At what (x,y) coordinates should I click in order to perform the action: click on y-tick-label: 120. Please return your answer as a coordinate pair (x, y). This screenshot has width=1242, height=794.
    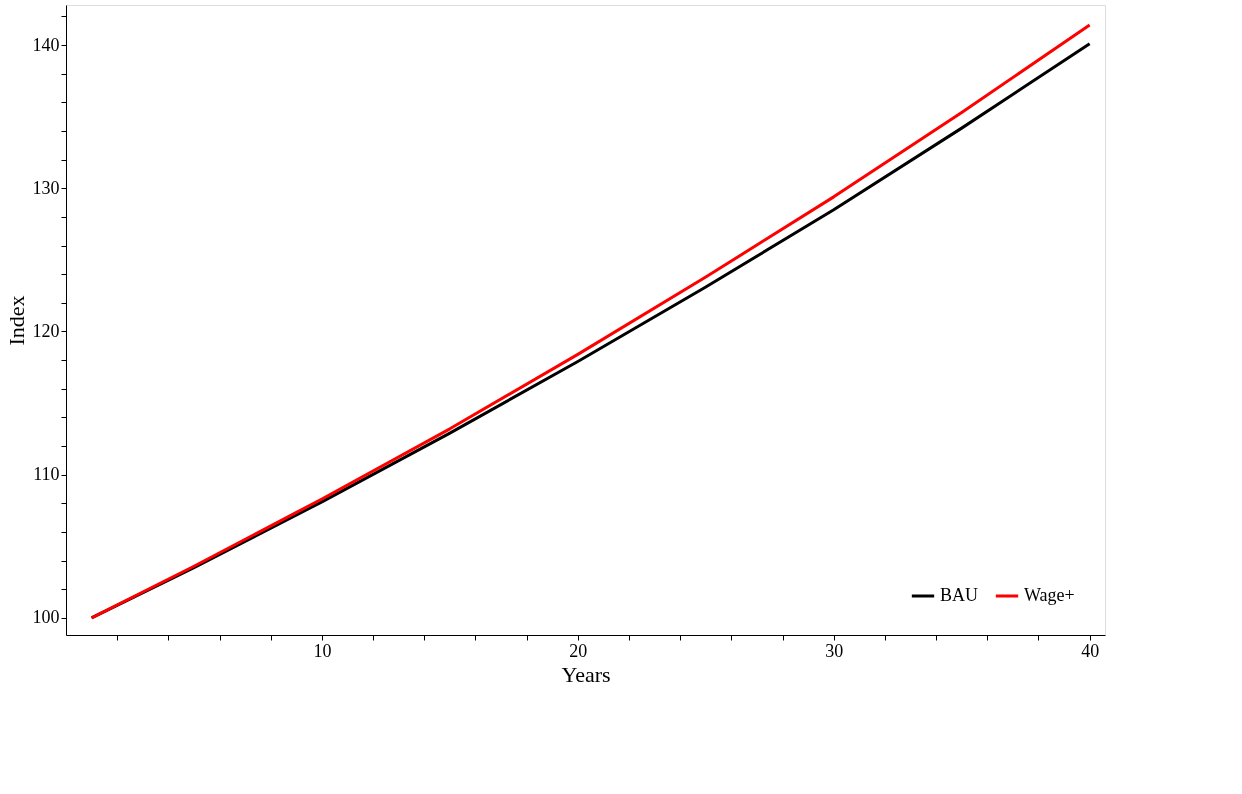
    Looking at the image, I should click on (46, 330).